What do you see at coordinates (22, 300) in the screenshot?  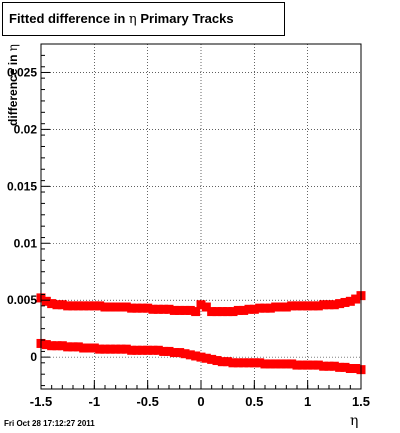 I see `y-tick-label: 0.005` at bounding box center [22, 300].